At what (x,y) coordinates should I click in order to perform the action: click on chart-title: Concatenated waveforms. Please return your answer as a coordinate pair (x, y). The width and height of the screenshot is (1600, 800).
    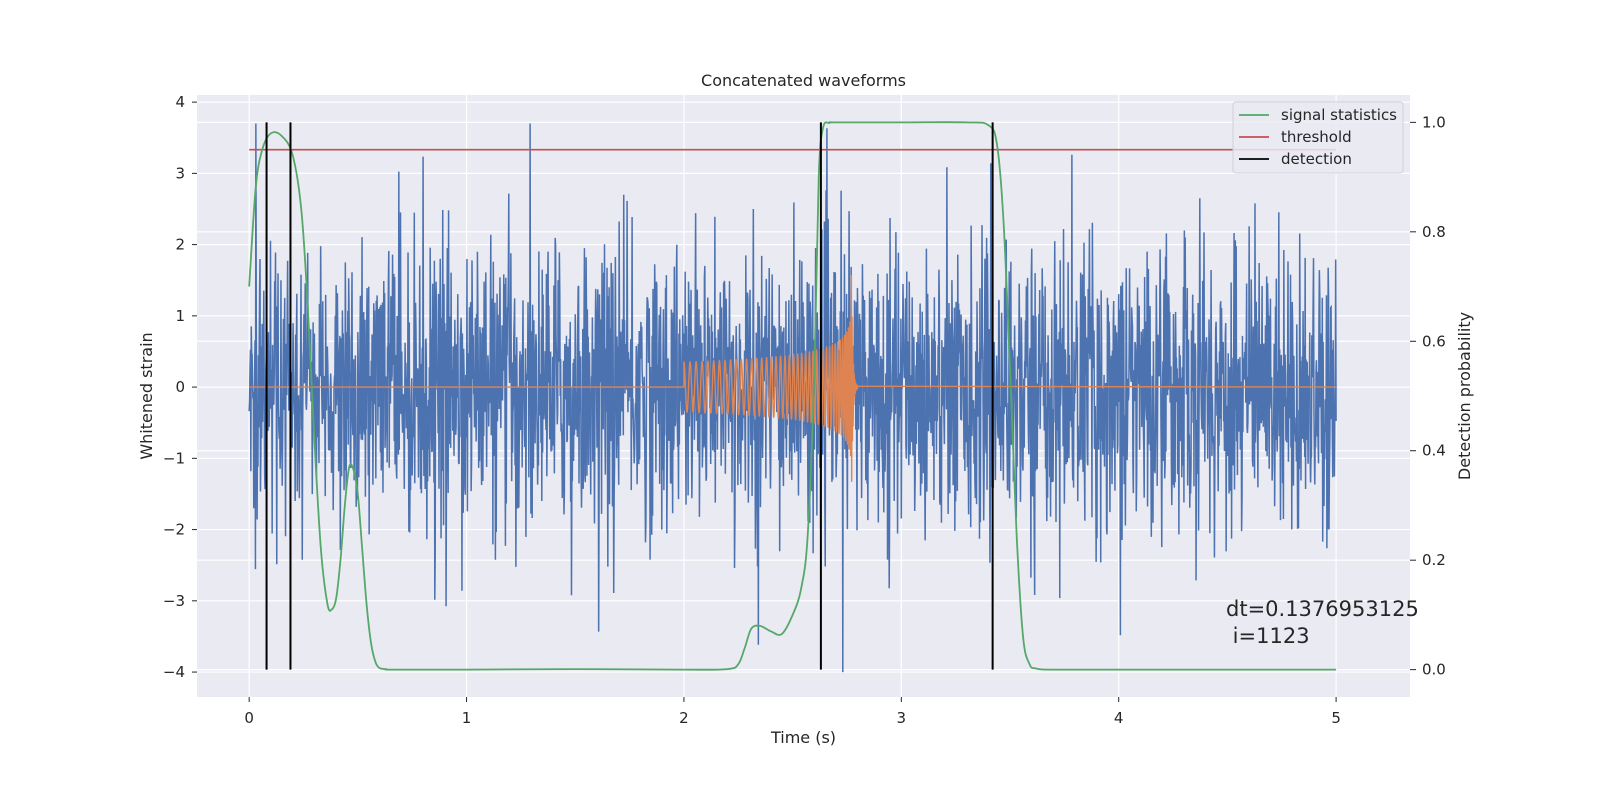
    Looking at the image, I should click on (803, 80).